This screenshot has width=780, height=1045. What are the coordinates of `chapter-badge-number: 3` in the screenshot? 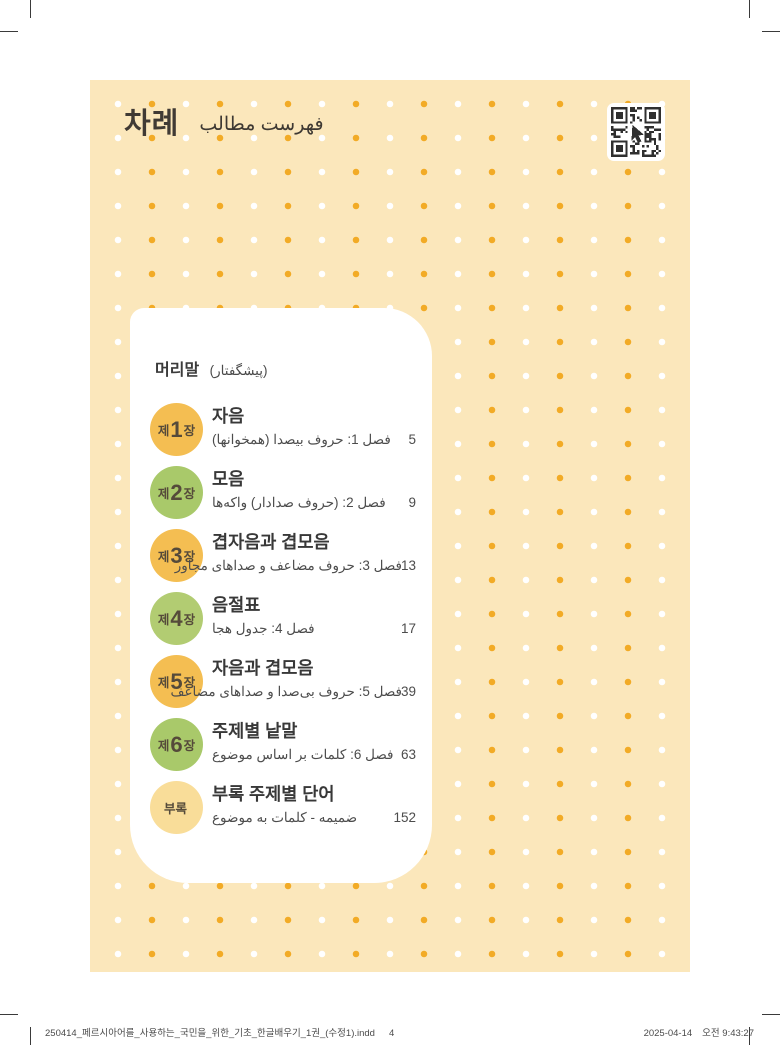 It's located at (176, 555).